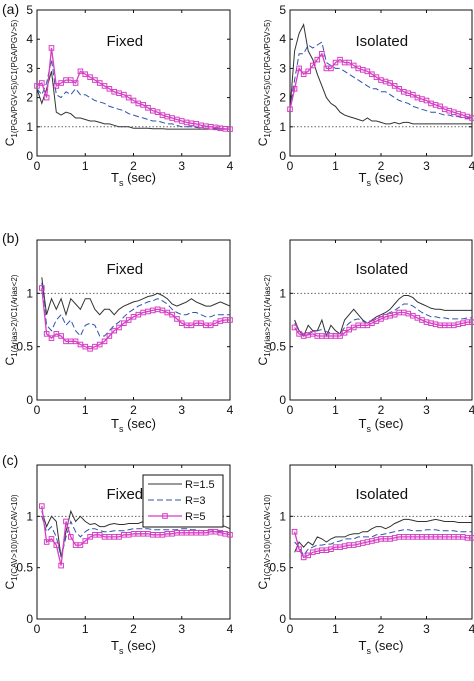 The image size is (474, 681). Describe the element at coordinates (195, 501) in the screenshot. I see `legend-item-r3-label: R=3` at that location.